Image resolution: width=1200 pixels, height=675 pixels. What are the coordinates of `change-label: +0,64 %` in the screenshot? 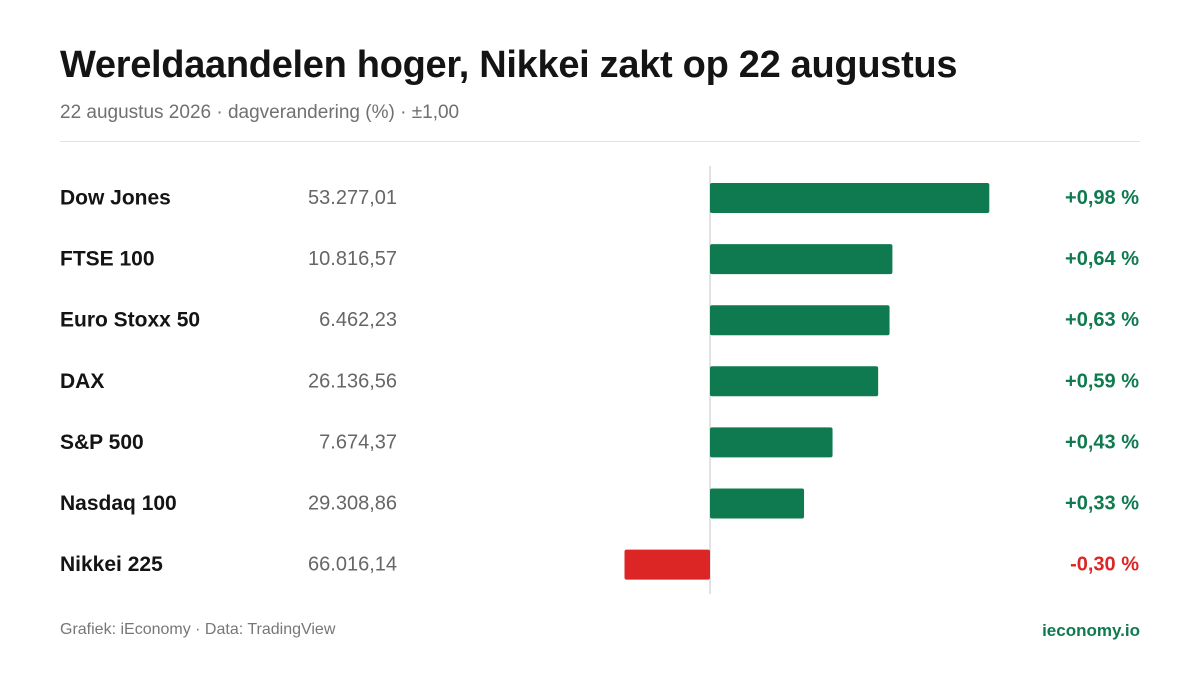 It's located at (1102, 259).